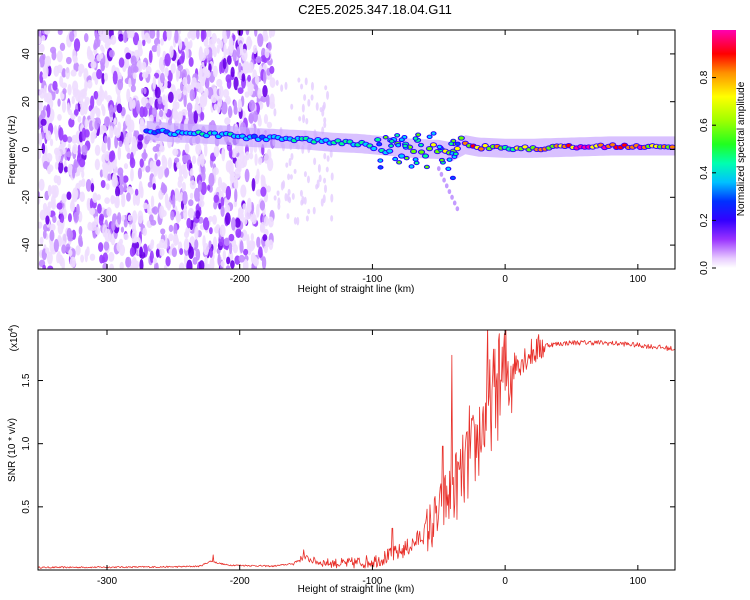 The image size is (750, 600). I want to click on snr-scale-label: (x104), so click(14, 338).